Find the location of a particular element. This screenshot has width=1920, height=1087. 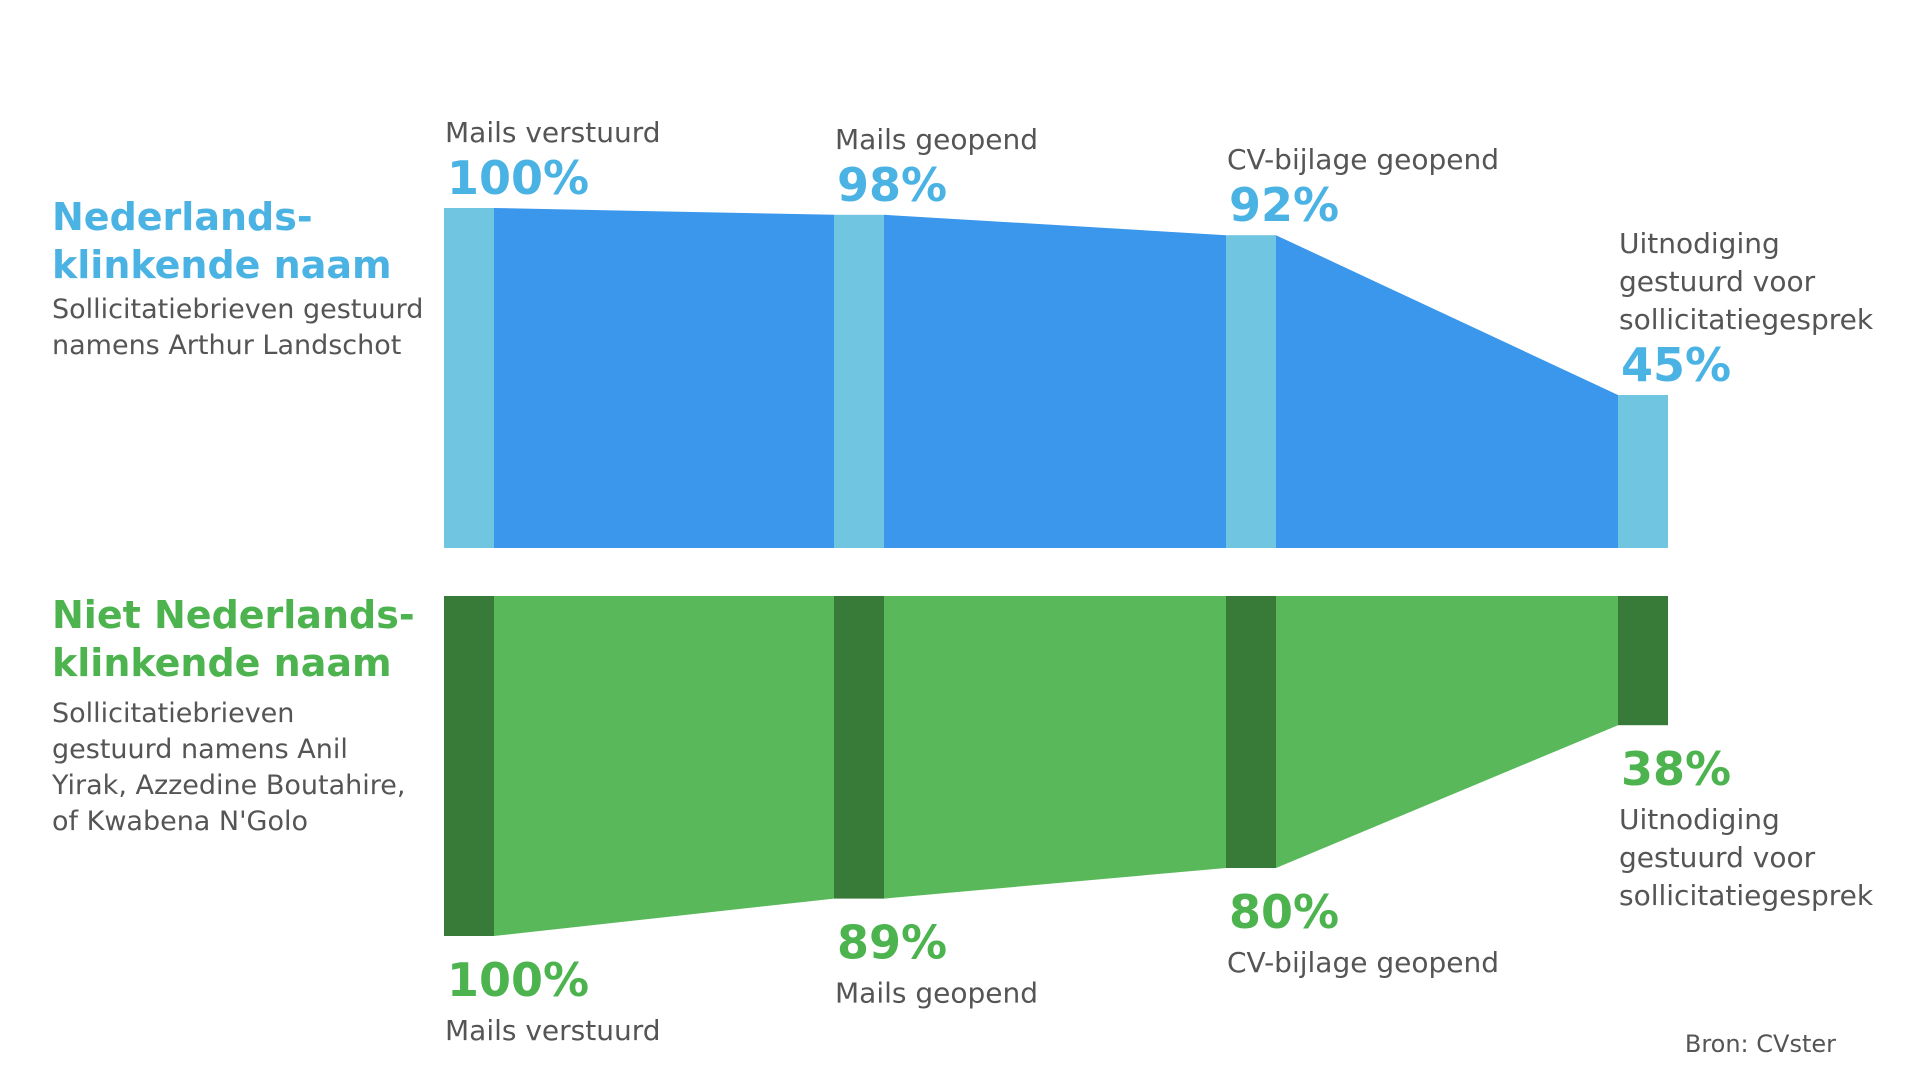

stage-label-nl-1-line-1: Mails verstuurd is located at coordinates (553, 132).